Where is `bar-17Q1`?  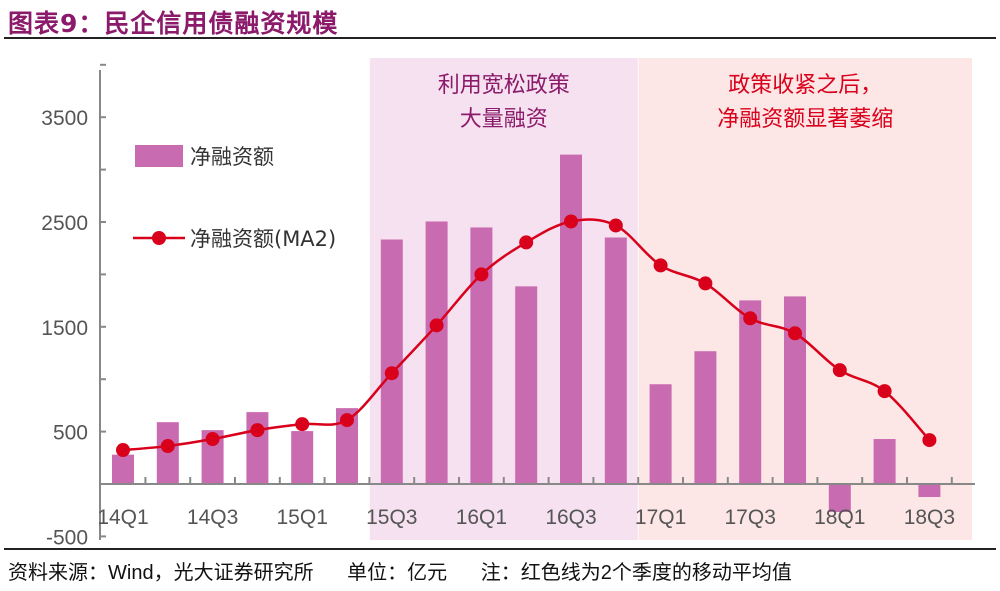
bar-17Q1 is located at coordinates (660, 434).